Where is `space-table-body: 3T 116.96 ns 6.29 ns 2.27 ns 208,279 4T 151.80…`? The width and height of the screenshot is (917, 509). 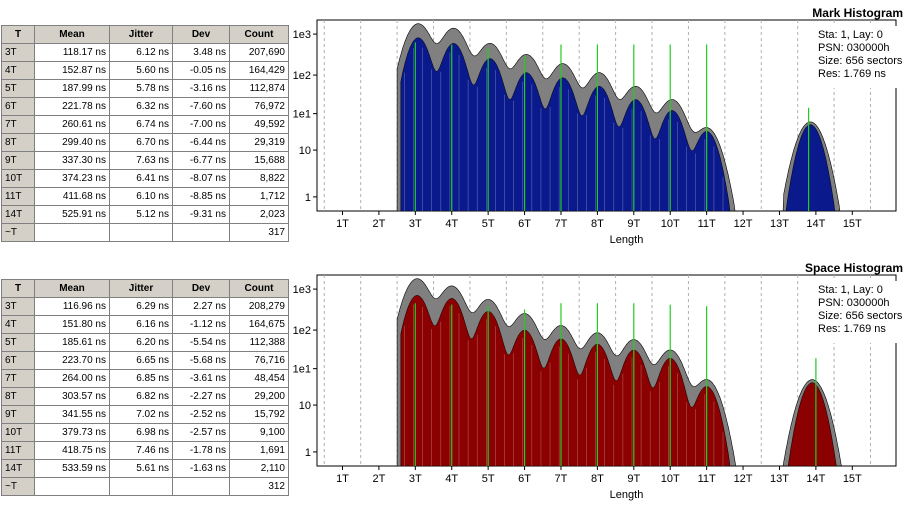
space-table-body: 3T 116.96 ns 6.29 ns 2.27 ns 208,279 4T 151.80… is located at coordinates (145, 396).